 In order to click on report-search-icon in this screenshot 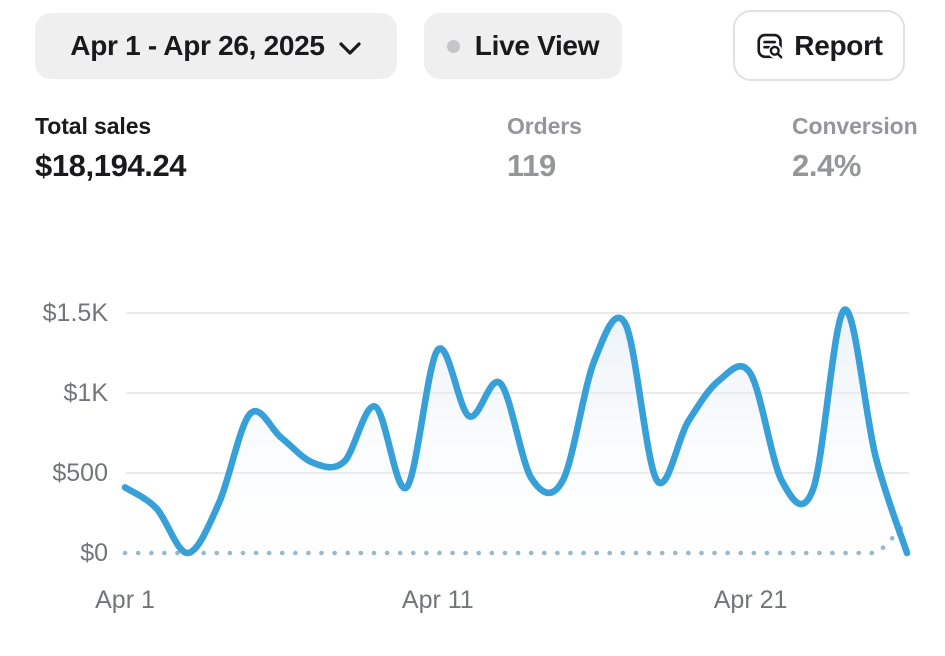, I will do `click(770, 45)`.